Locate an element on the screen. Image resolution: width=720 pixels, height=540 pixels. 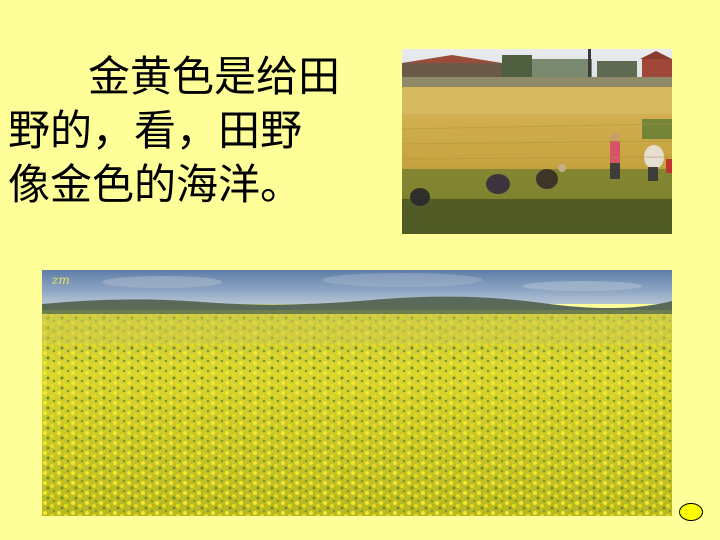
rice-harvest-image is located at coordinates (537, 141).